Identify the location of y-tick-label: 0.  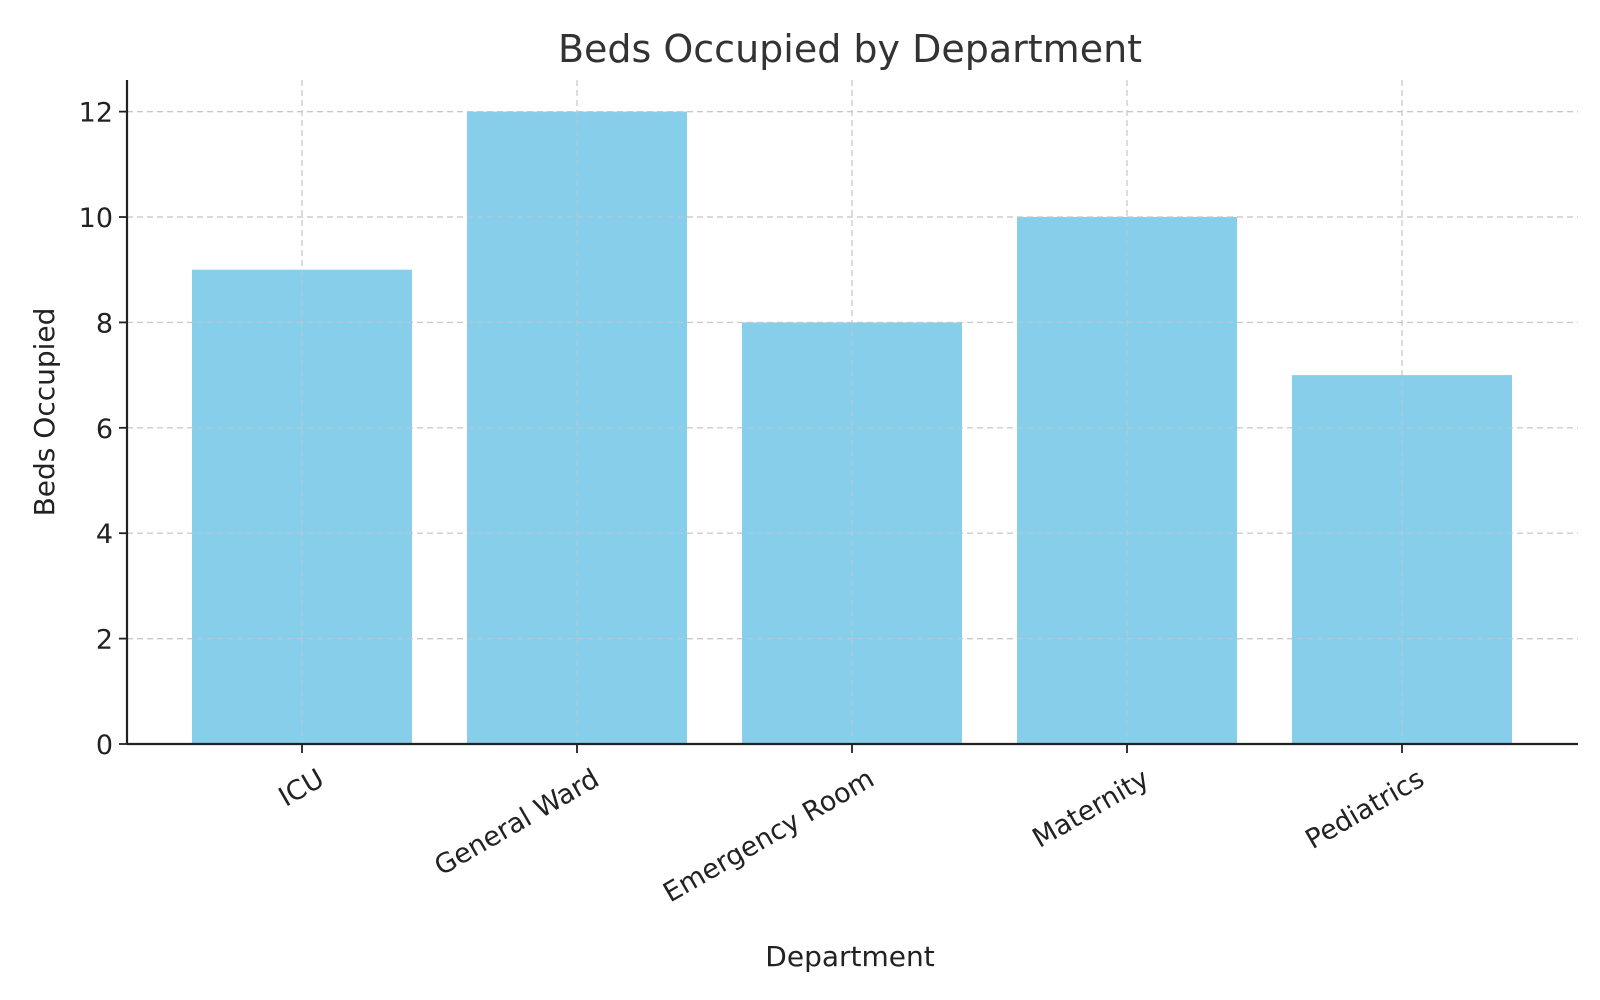
(104, 745).